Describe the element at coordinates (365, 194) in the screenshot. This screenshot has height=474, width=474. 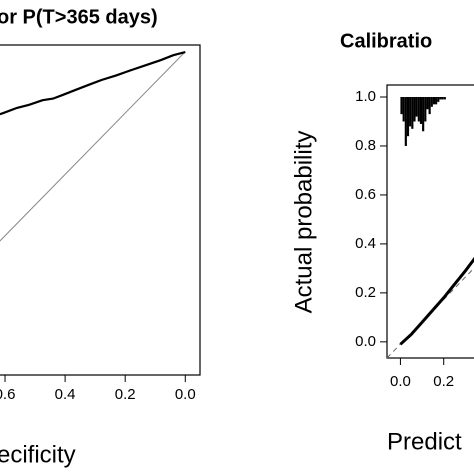
I see `y-tick-label: 0.6` at that location.